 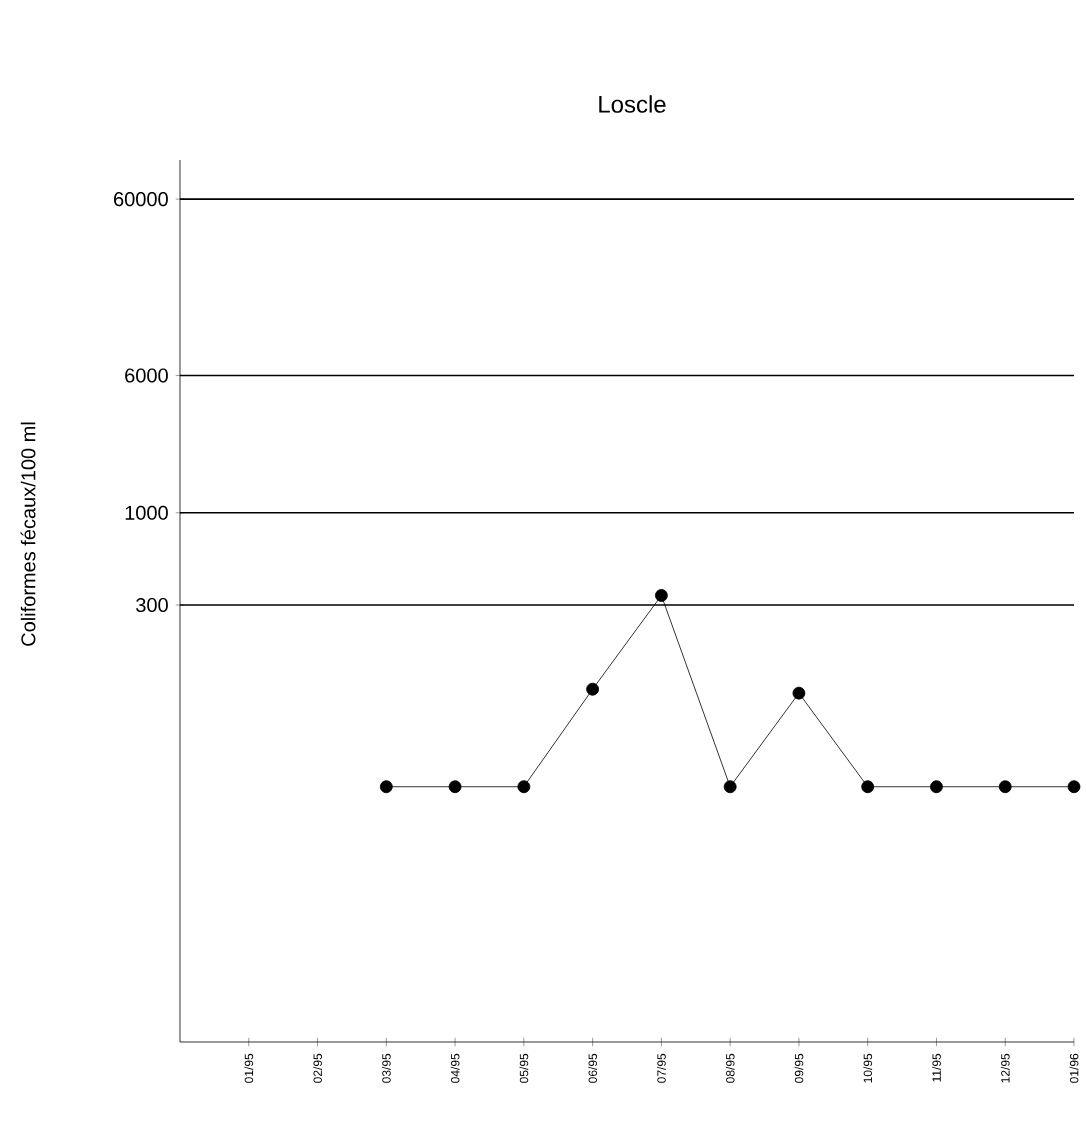 What do you see at coordinates (152, 605) in the screenshot?
I see `y-tick-label: 300` at bounding box center [152, 605].